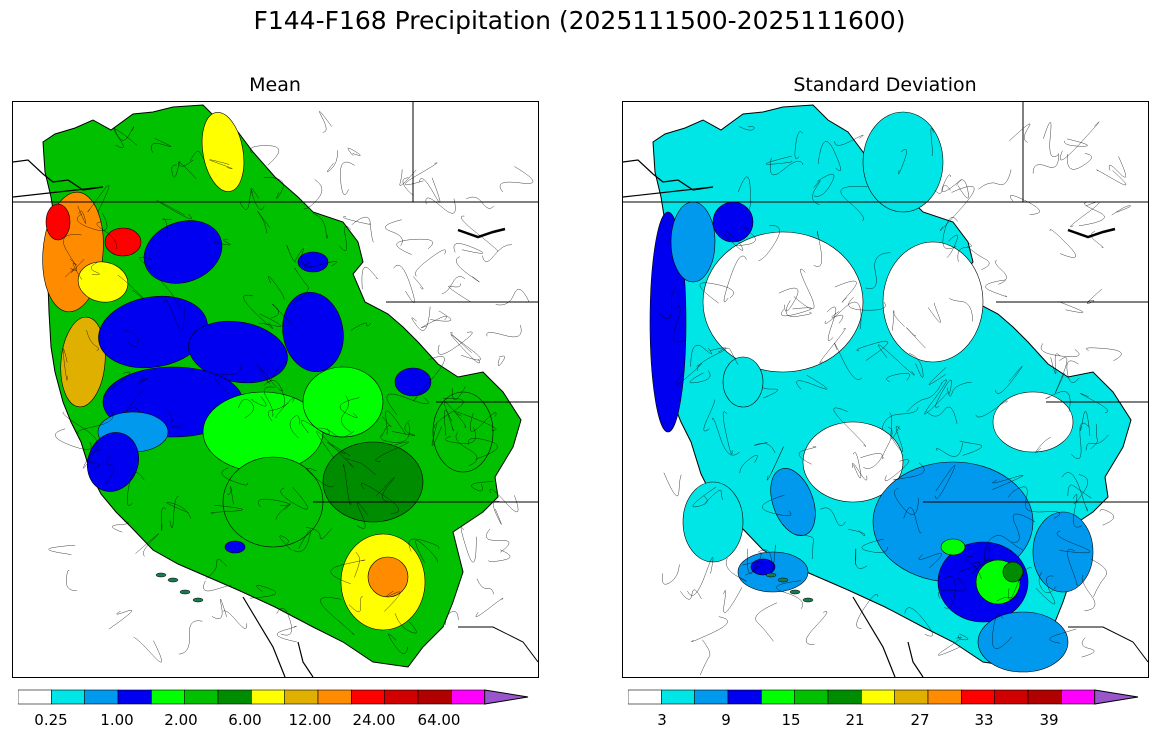 Image resolution: width=1159 pixels, height=741 pixels. I want to click on mean-colorbar-label: 6.00, so click(245, 720).